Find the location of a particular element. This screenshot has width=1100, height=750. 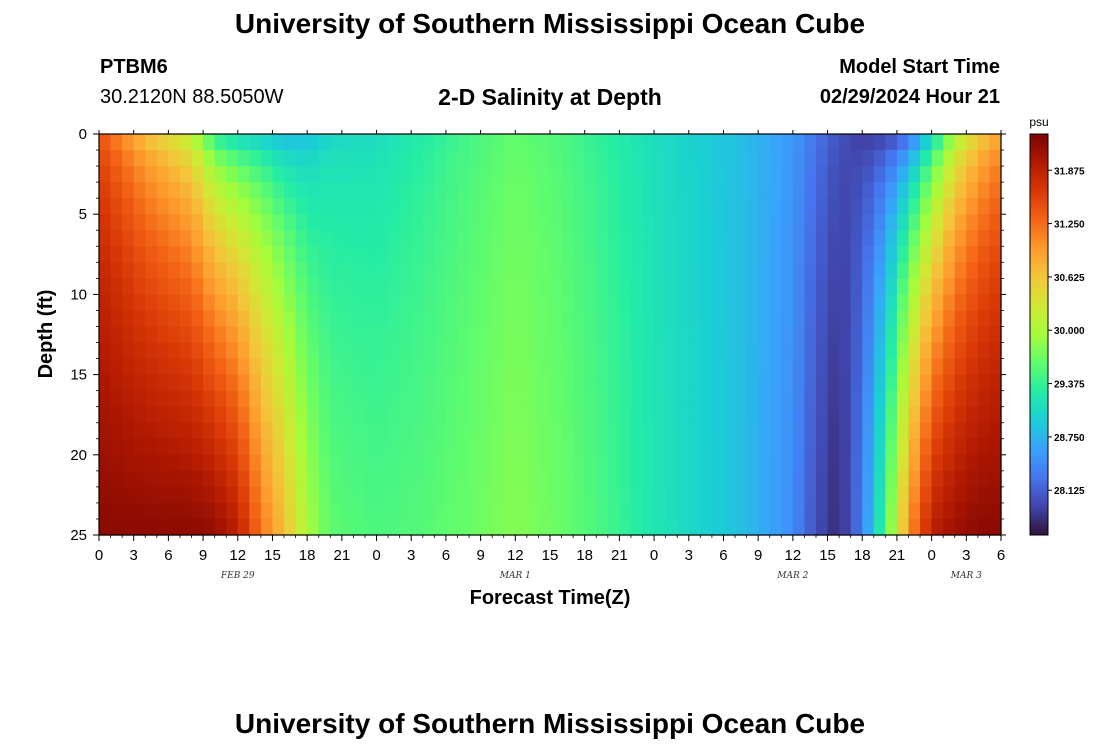

station-coordinates: 30.2120N 88.5050W is located at coordinates (192, 97).